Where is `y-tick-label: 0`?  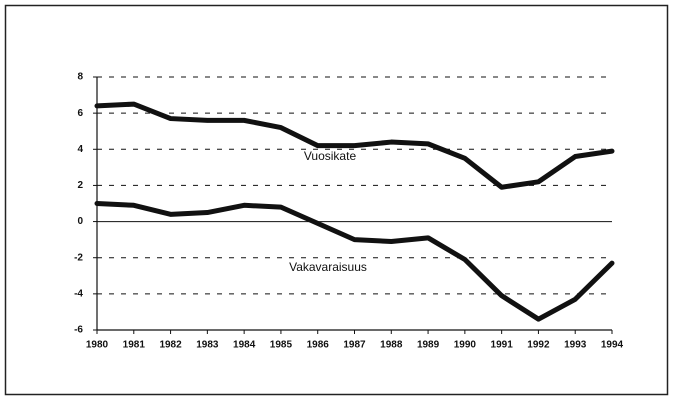 y-tick-label: 0 is located at coordinates (80, 221).